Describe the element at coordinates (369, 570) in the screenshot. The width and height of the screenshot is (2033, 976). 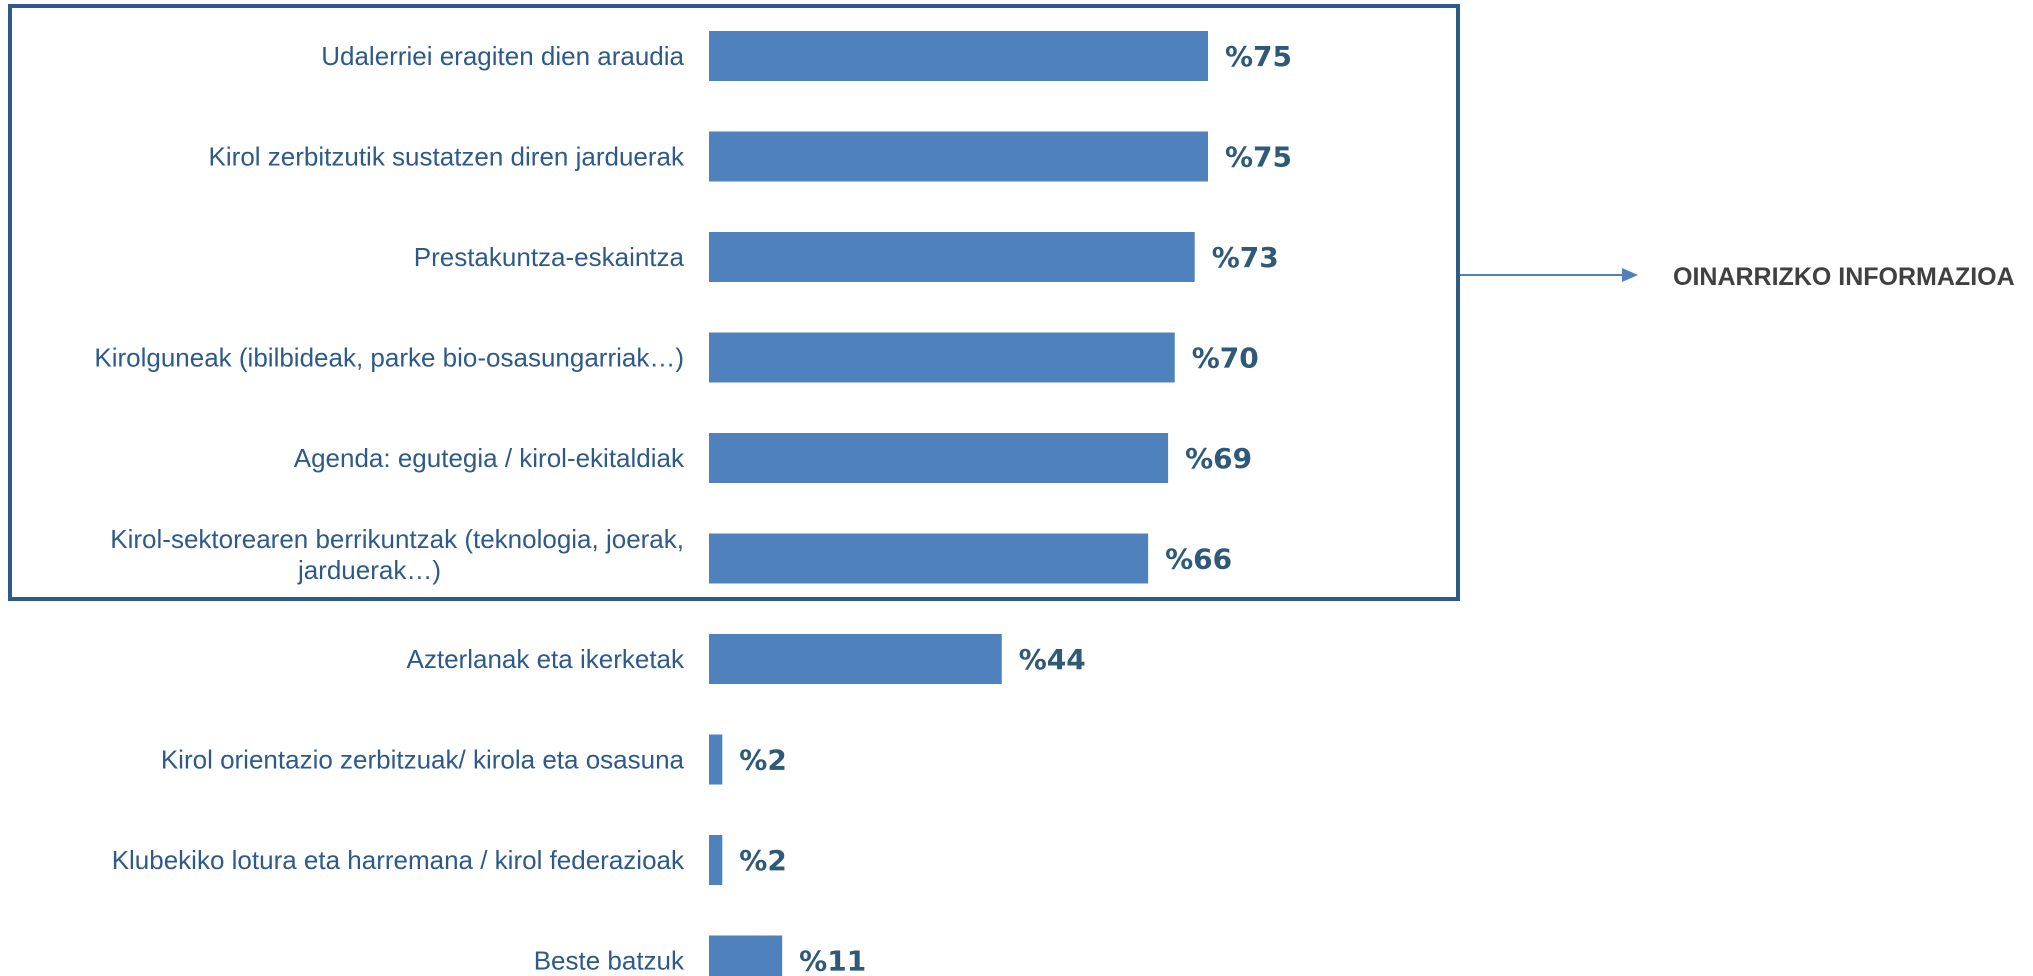
I see `category-label-6-line-2: jarduerak…)` at that location.